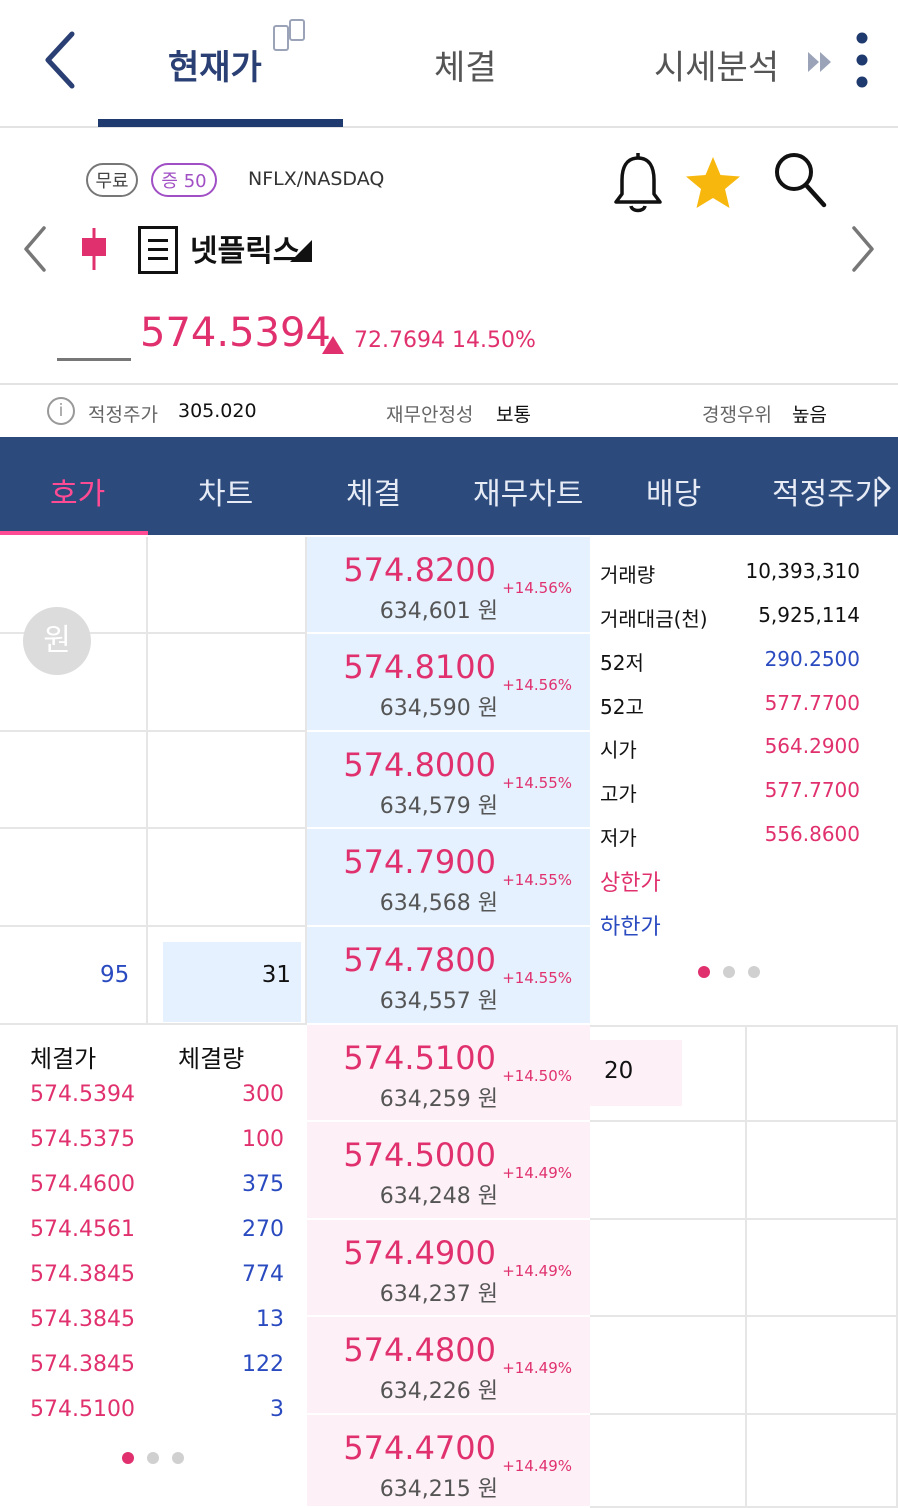 This screenshot has height=1508, width=898. What do you see at coordinates (419, 960) in the screenshot?
I see `ask-price: 574.7800` at bounding box center [419, 960].